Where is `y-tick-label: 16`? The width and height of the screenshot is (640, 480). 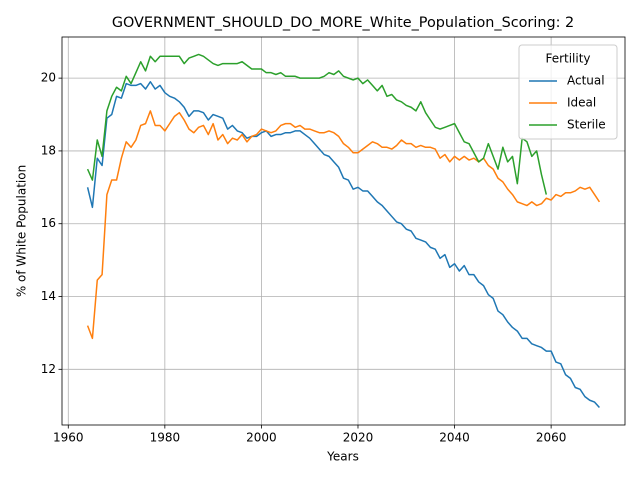
y-tick-label: 16 is located at coordinates (48, 223).